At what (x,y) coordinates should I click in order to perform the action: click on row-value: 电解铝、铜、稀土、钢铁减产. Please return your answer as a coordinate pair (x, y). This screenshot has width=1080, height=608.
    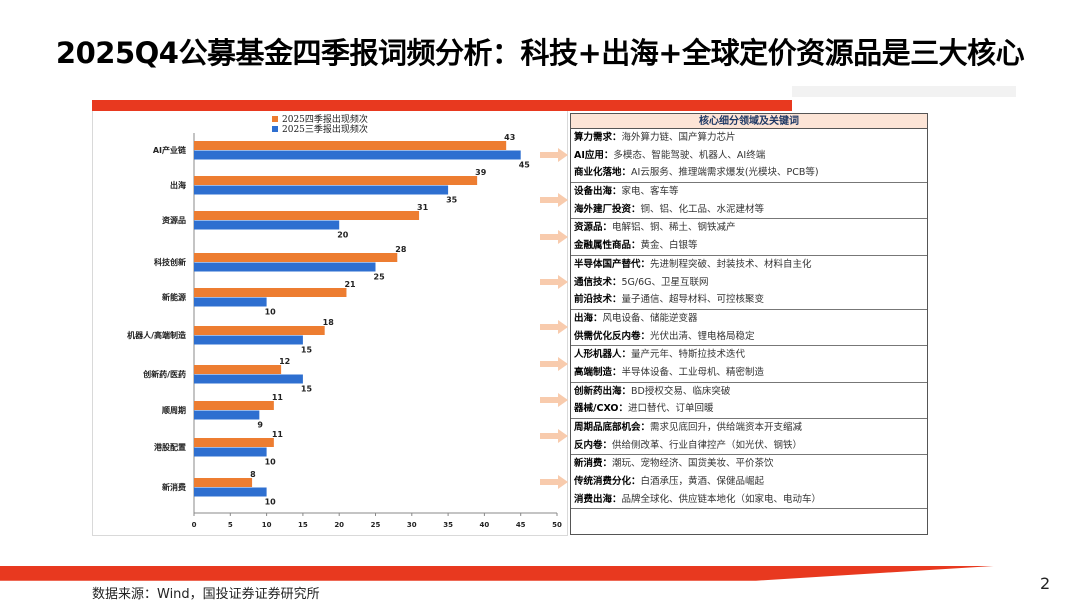
    Looking at the image, I should click on (674, 228).